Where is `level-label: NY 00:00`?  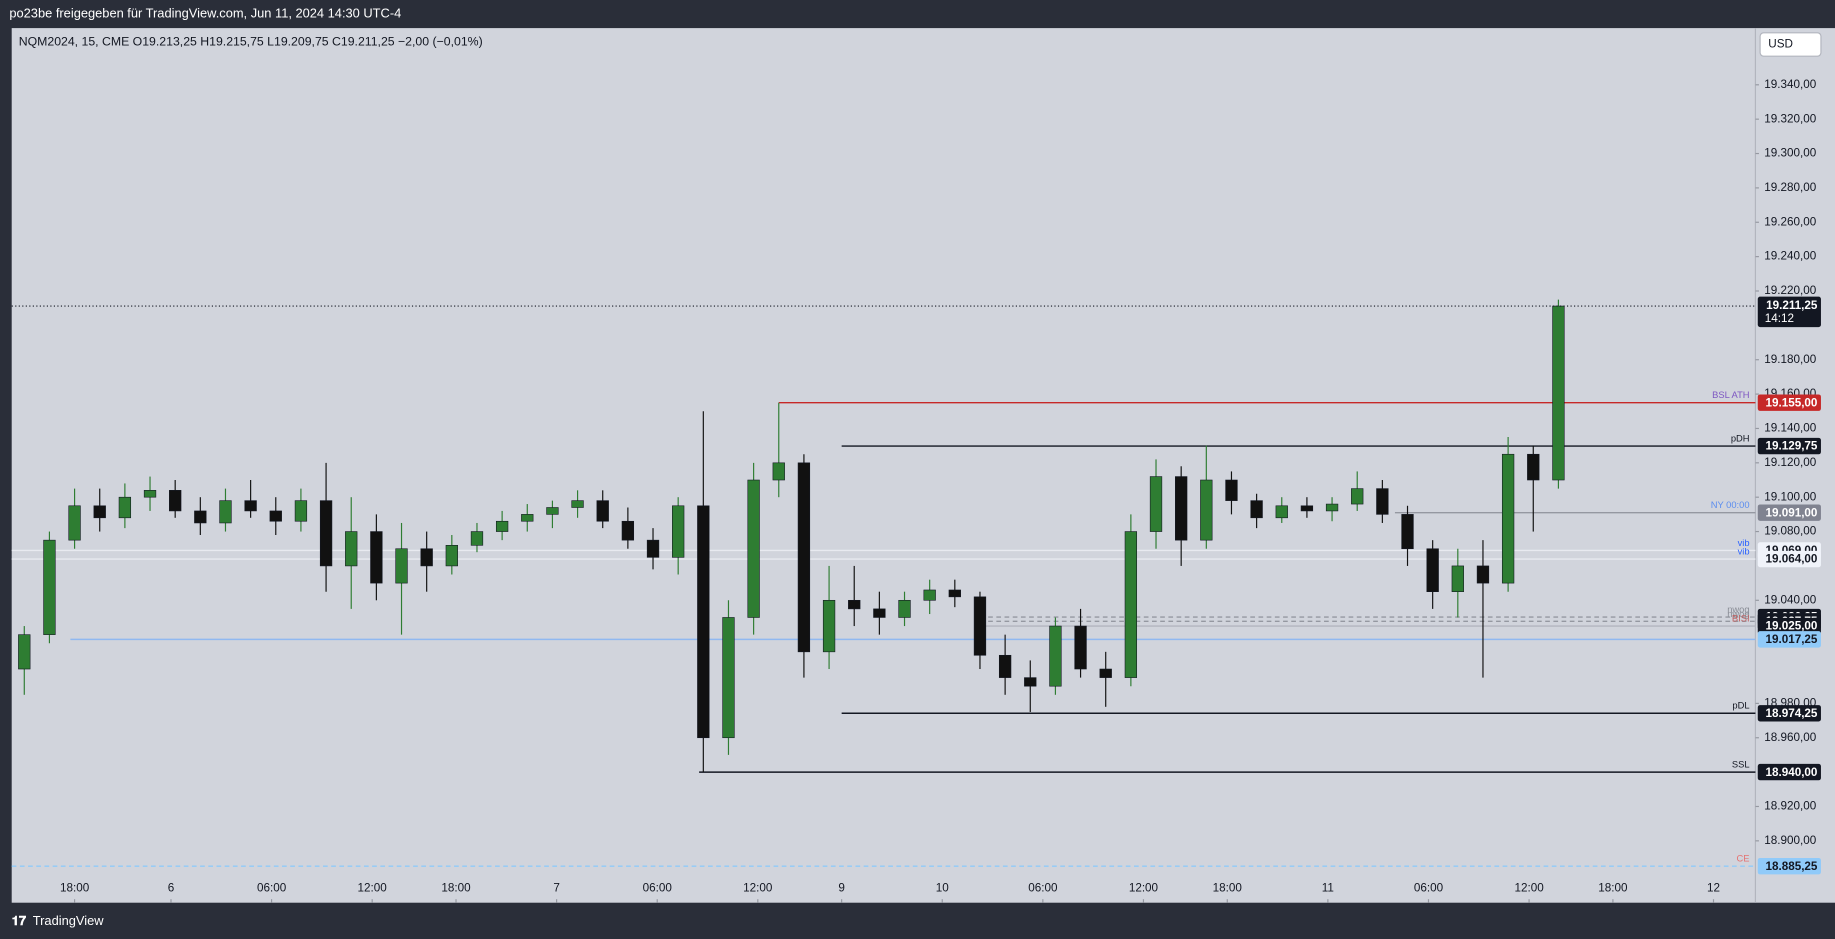
level-label: NY 00:00 is located at coordinates (1730, 505).